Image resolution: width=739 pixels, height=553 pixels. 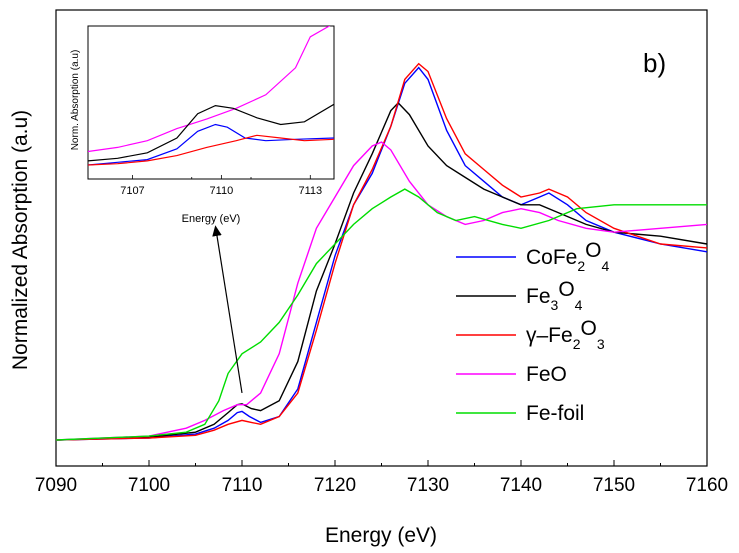 What do you see at coordinates (565, 334) in the screenshot?
I see `legend-label: γ–Fe2O3` at bounding box center [565, 334].